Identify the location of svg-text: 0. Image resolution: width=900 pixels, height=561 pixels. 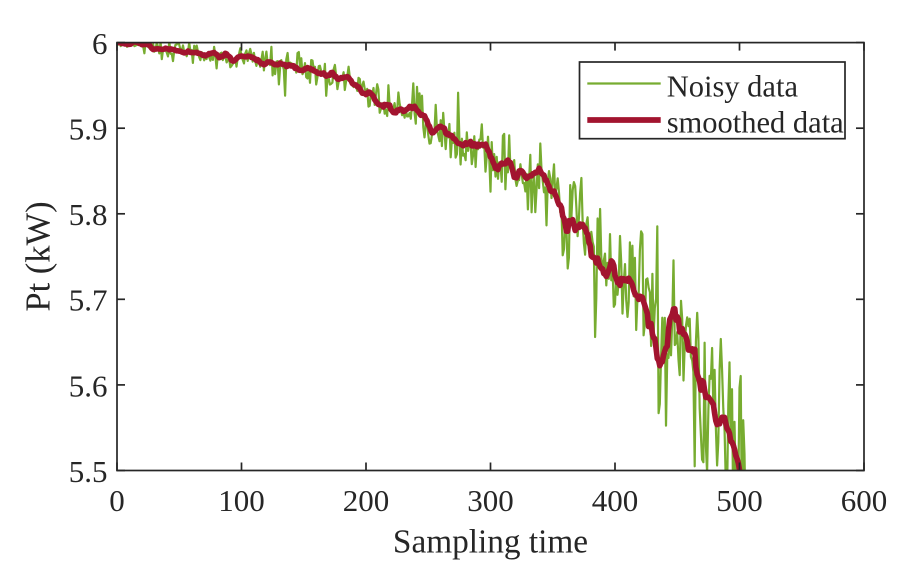
(117, 500).